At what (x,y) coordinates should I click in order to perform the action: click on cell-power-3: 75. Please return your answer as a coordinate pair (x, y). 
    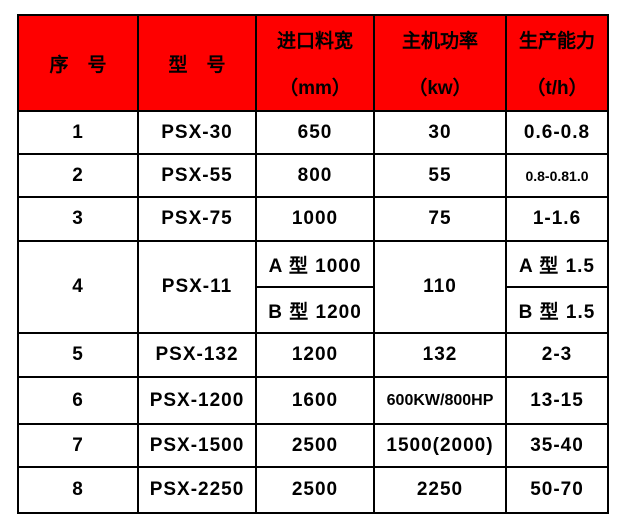
    Looking at the image, I should click on (440, 219).